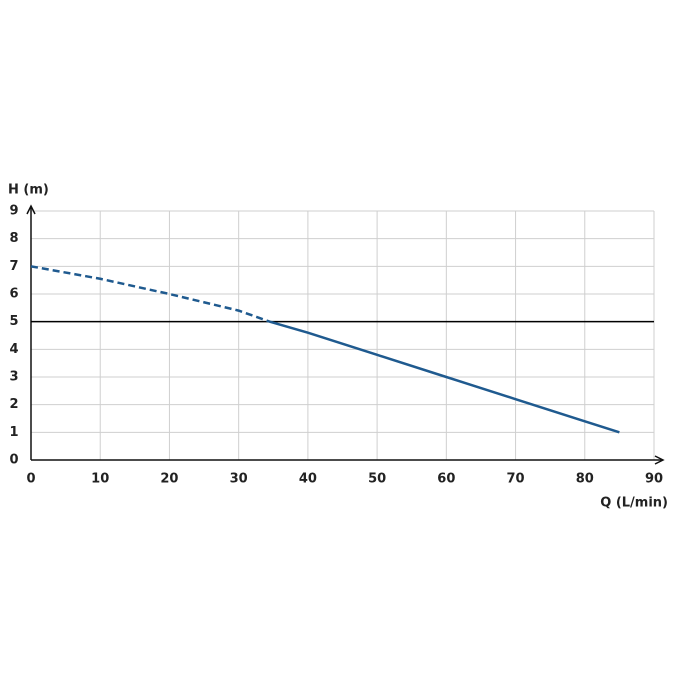 The image size is (675, 679). I want to click on x-tick-label: 50, so click(377, 479).